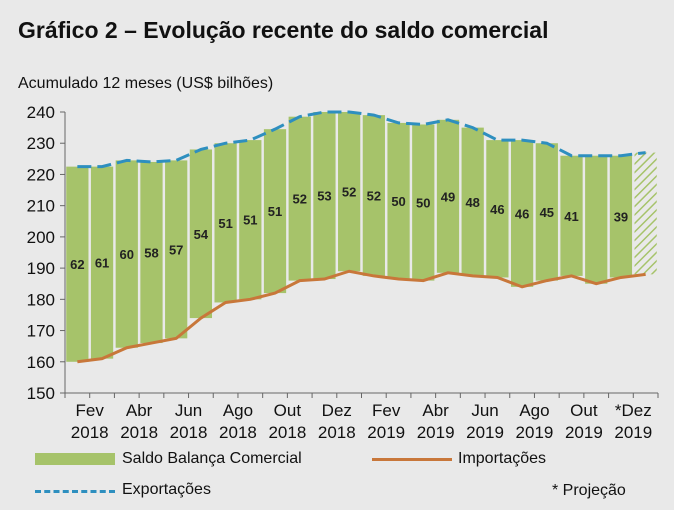 This screenshot has height=510, width=674. I want to click on legend-swatch-importacoes, so click(412, 459).